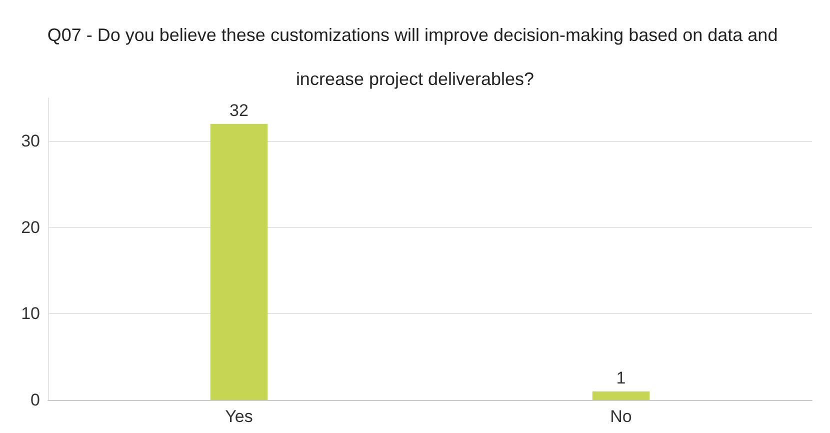  I want to click on y-tick-label: 30, so click(30, 141).